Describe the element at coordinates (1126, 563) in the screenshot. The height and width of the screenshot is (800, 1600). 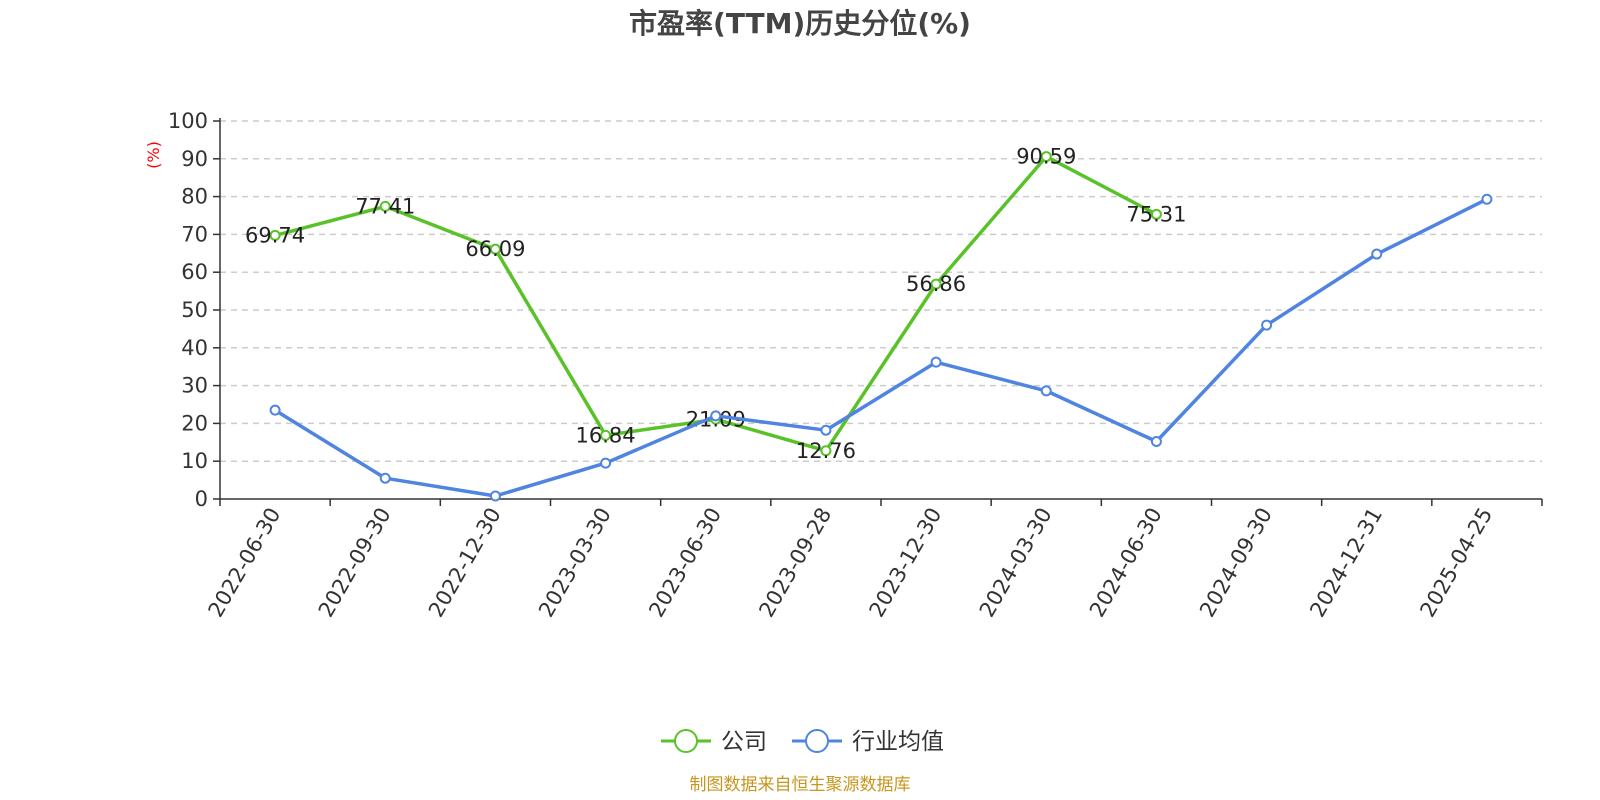
I see `x-tick-label: 2024-06-30` at that location.